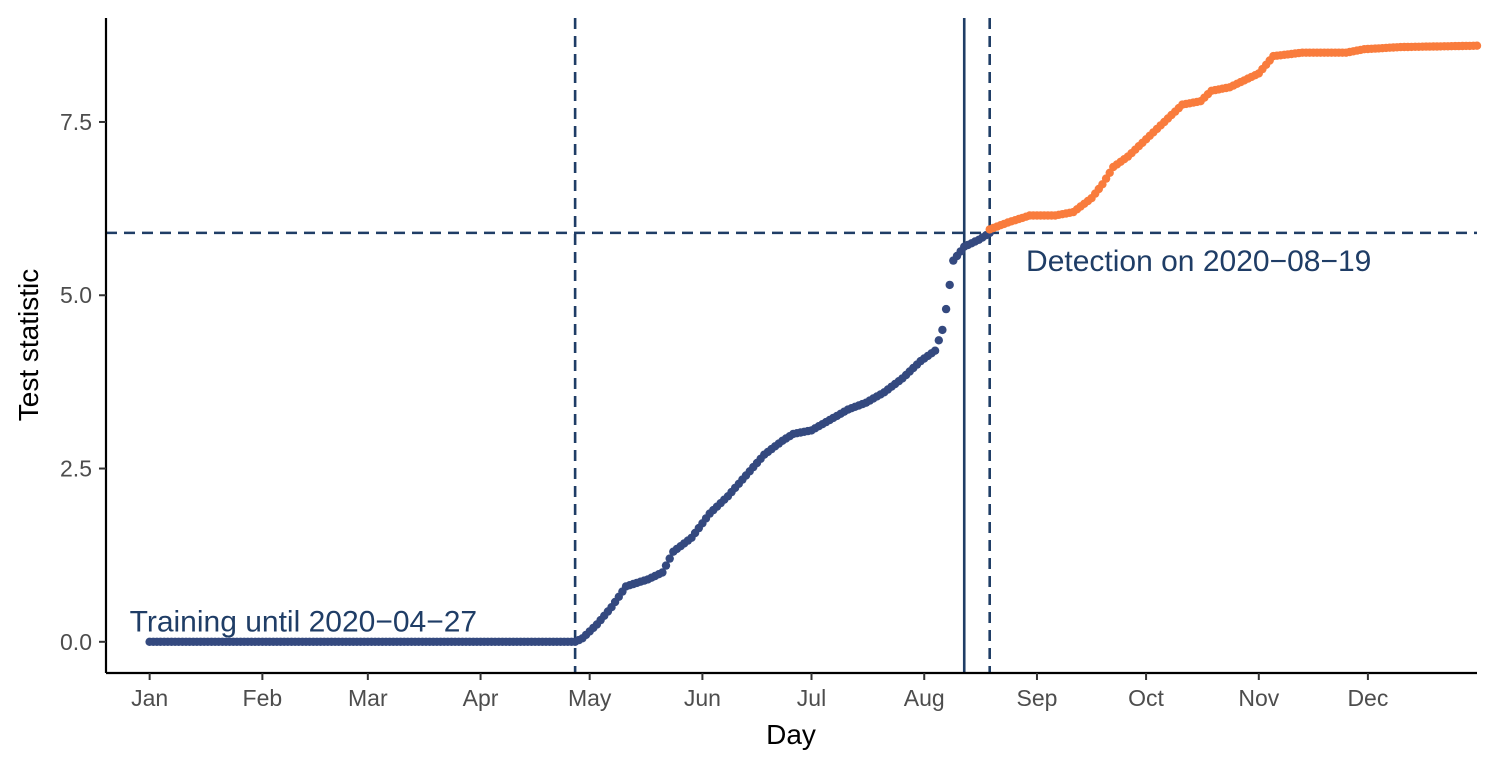 This screenshot has height=767, width=1495. What do you see at coordinates (304, 621) in the screenshot?
I see `training-annotation: Training until 2020−04−27` at bounding box center [304, 621].